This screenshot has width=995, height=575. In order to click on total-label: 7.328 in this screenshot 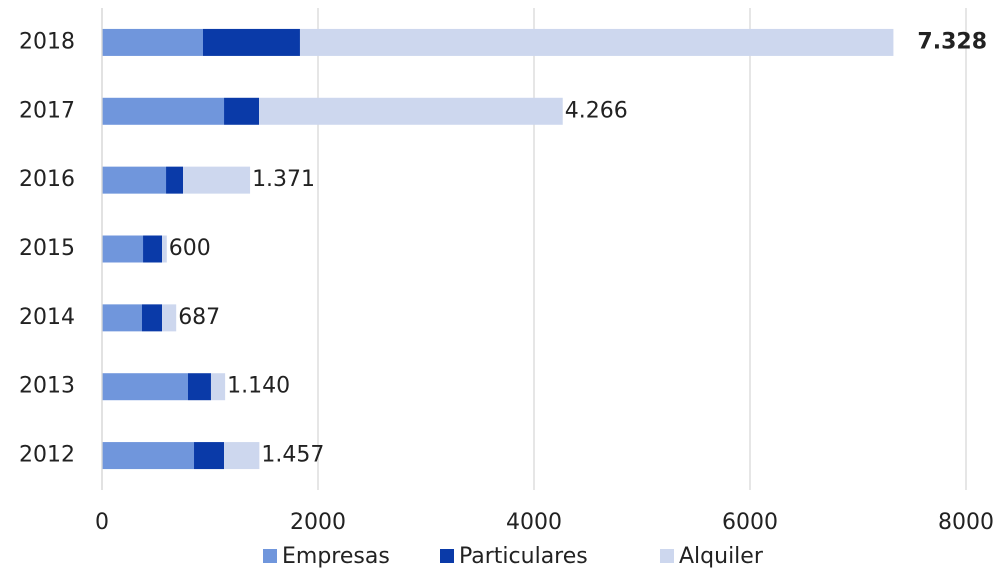, I will do `click(952, 41)`.